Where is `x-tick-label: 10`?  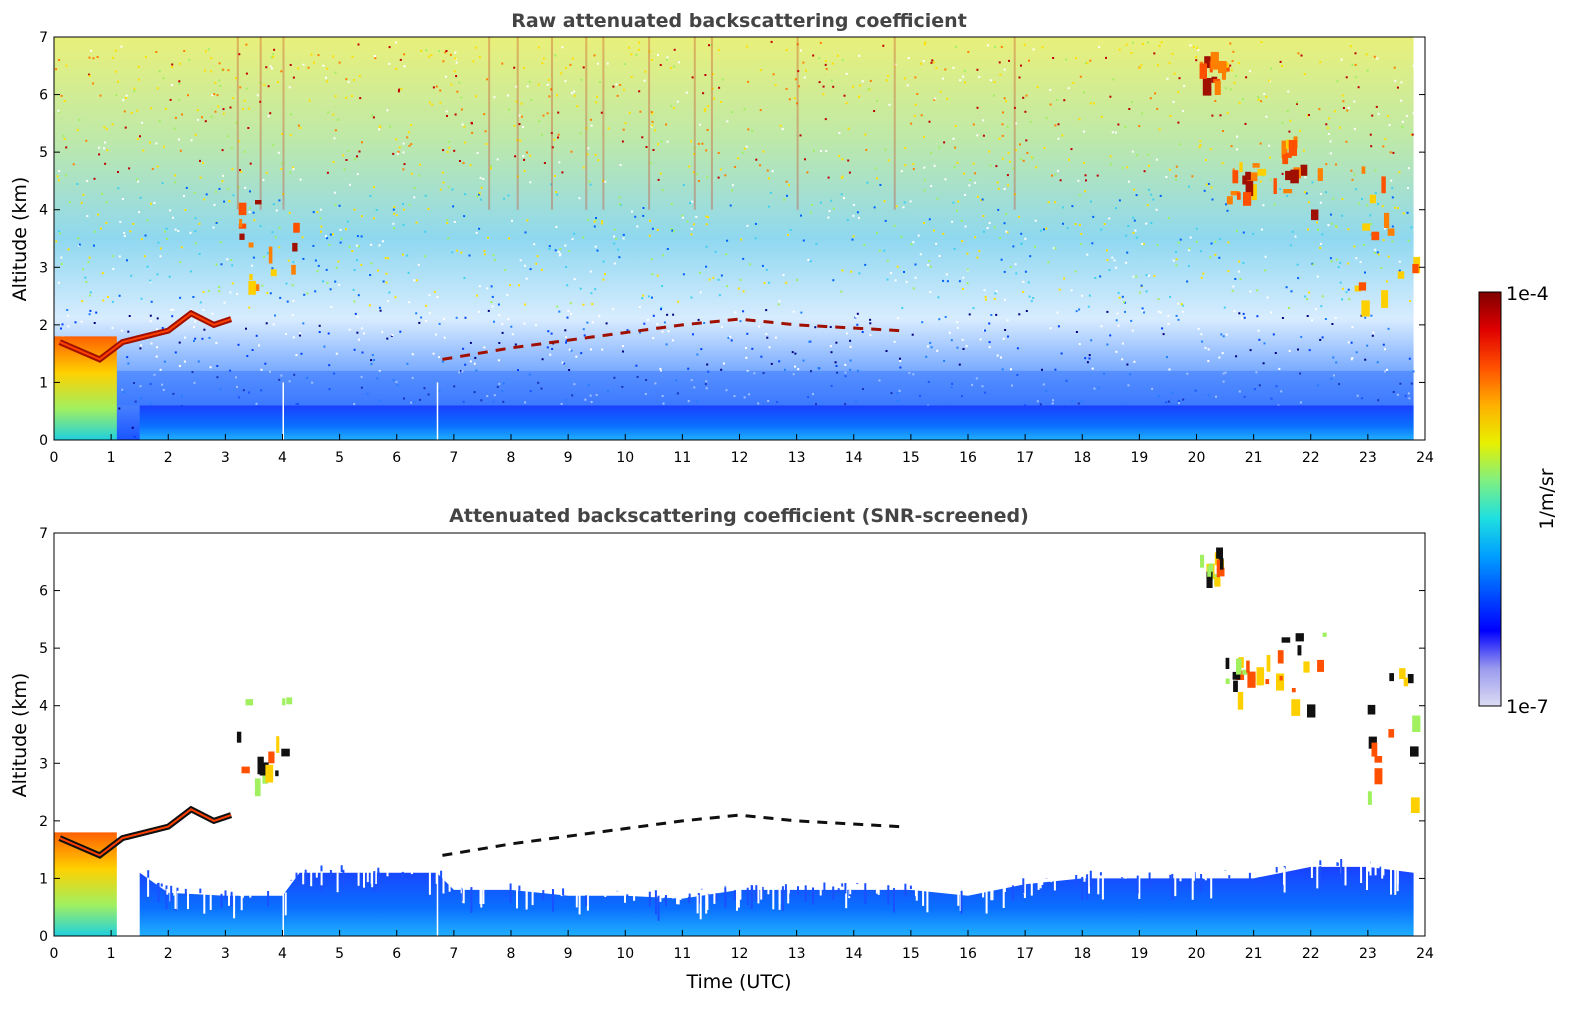
x-tick-label: 10 is located at coordinates (625, 458).